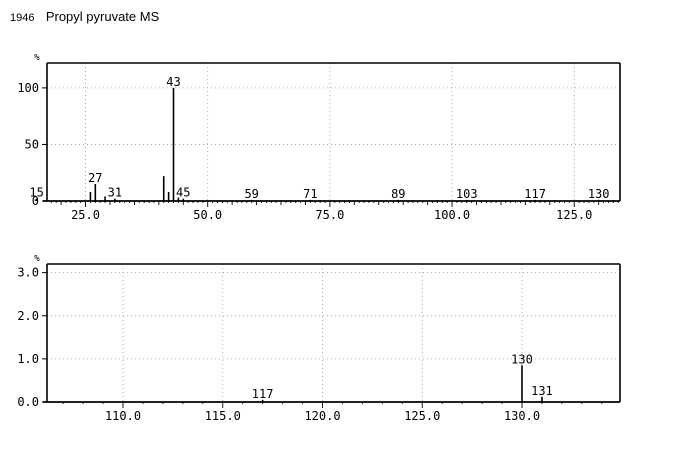  I want to click on x-tick-label: 75.0, so click(329, 215).